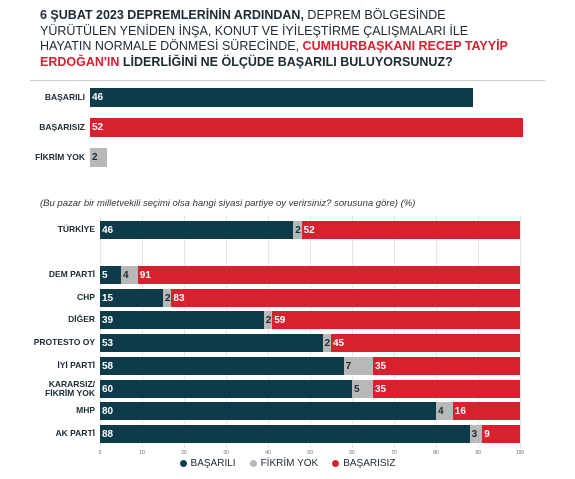 Image resolution: width=575 pixels, height=479 pixels. What do you see at coordinates (197, 230) in the screenshot?
I see `bar-segment: 46` at bounding box center [197, 230].